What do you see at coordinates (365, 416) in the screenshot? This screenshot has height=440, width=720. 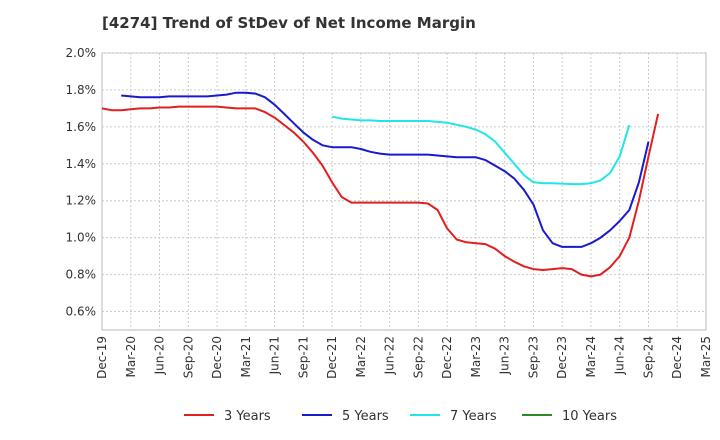 I see `legend-label: 5 Years` at bounding box center [365, 416].